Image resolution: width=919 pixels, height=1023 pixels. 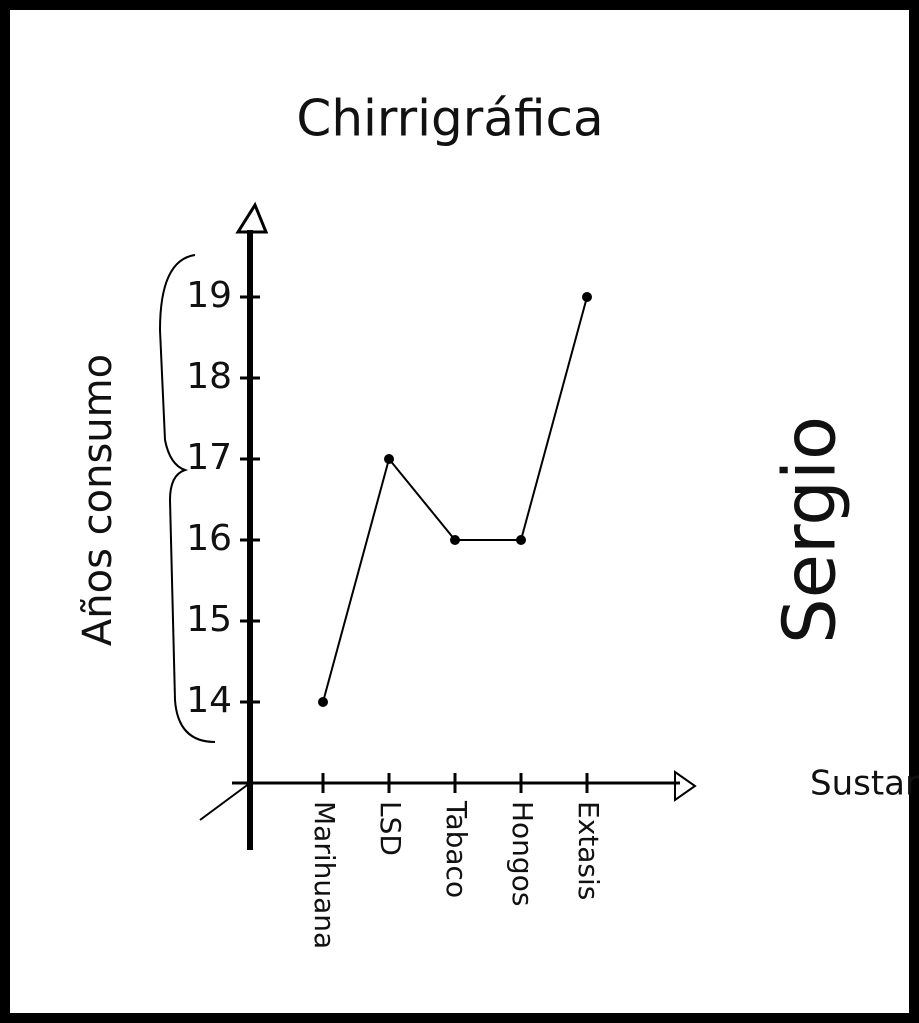 What do you see at coordinates (522, 853) in the screenshot?
I see `x-tick-label: Hongos` at bounding box center [522, 853].